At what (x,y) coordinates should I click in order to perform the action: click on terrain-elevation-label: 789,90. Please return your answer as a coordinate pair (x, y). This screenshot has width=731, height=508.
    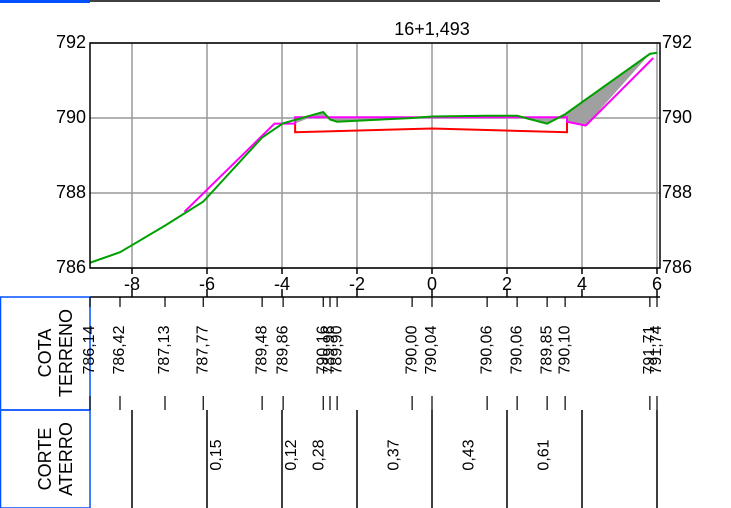
    Looking at the image, I should click on (336, 349).